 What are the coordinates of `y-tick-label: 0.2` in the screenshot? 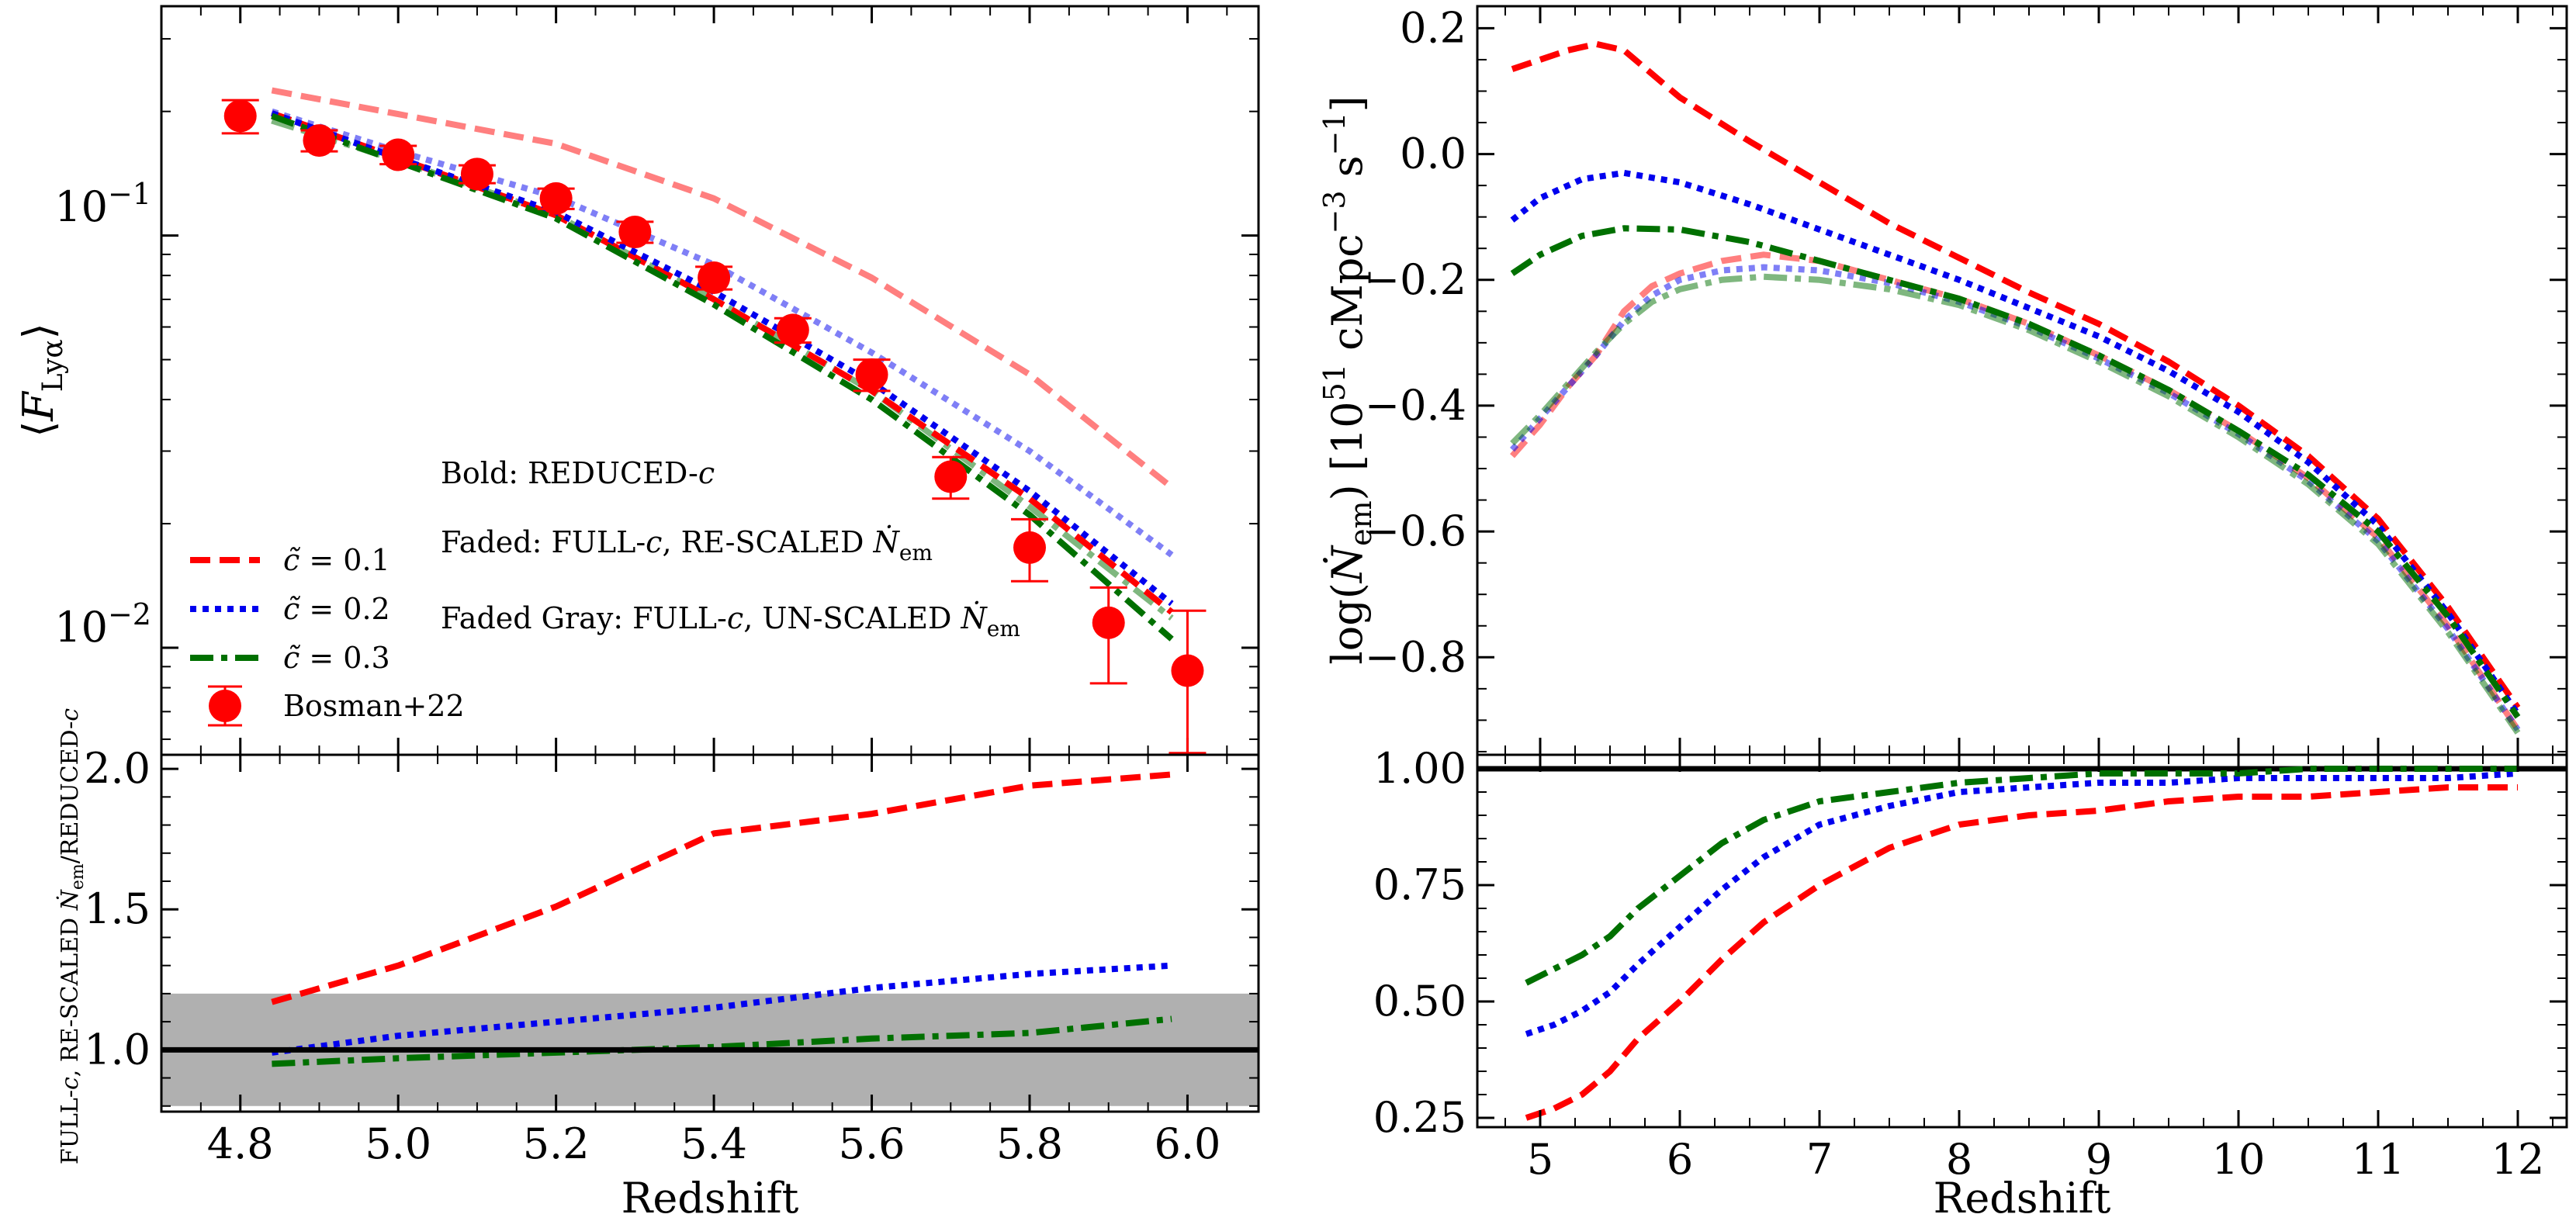 It's located at (1433, 28).